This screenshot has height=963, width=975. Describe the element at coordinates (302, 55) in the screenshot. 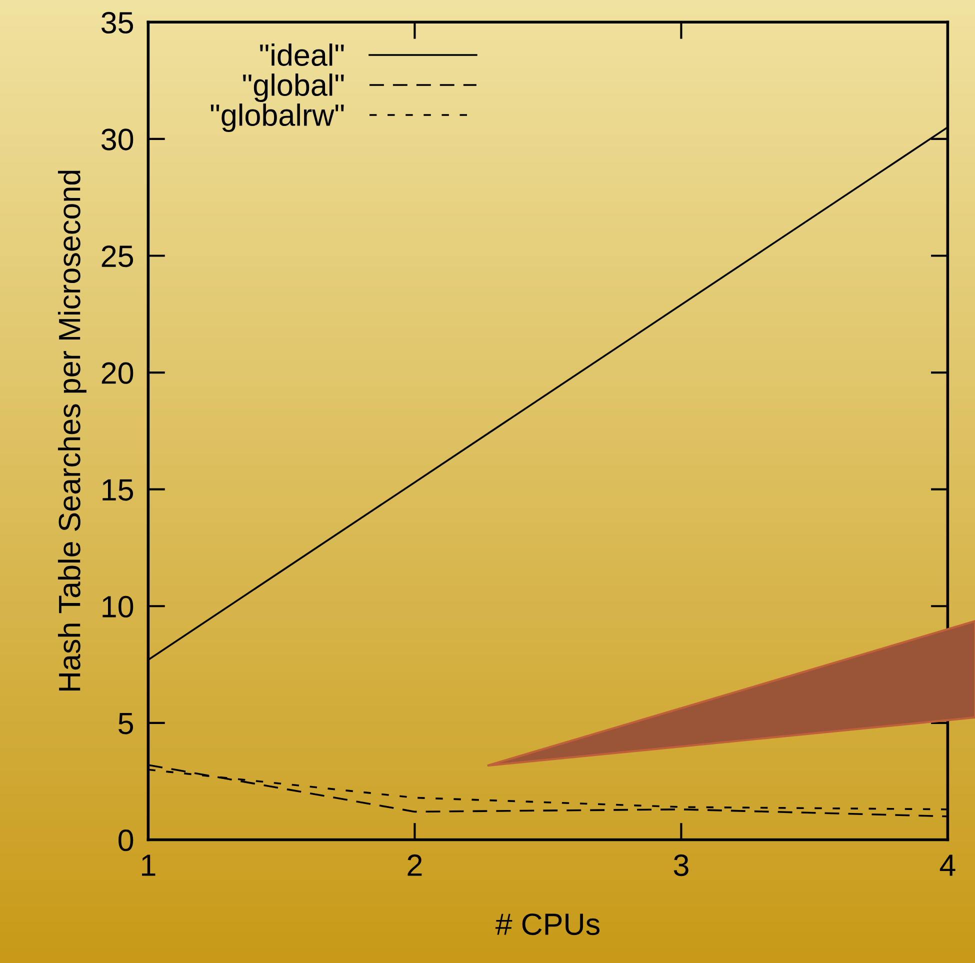

I see `legend-label: "ideal"` at that location.